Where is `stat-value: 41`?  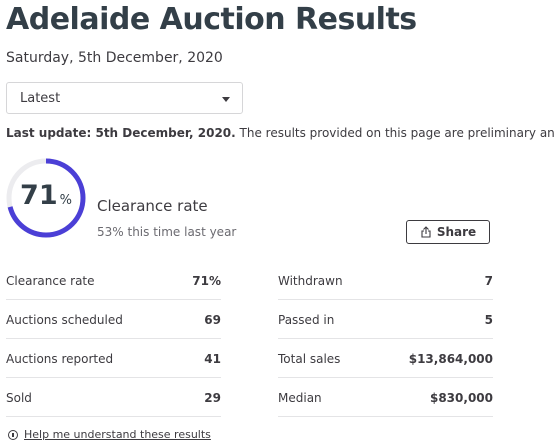
stat-value: 41 is located at coordinates (212, 359).